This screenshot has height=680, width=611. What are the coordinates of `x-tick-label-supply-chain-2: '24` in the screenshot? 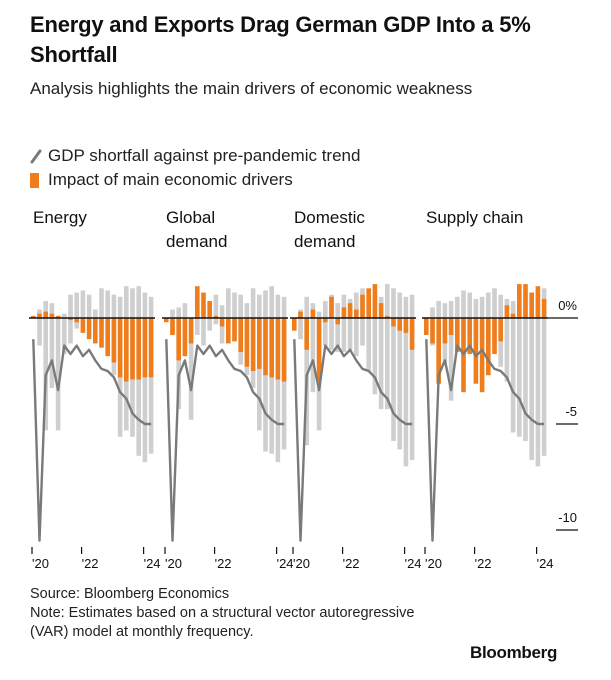 It's located at (545, 563).